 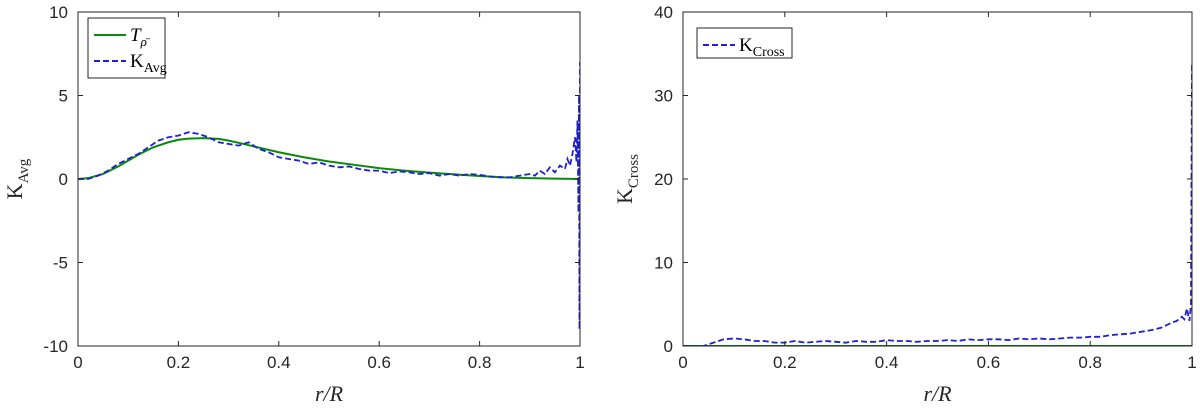 I want to click on y-tick-label: 5, so click(x=63, y=96).